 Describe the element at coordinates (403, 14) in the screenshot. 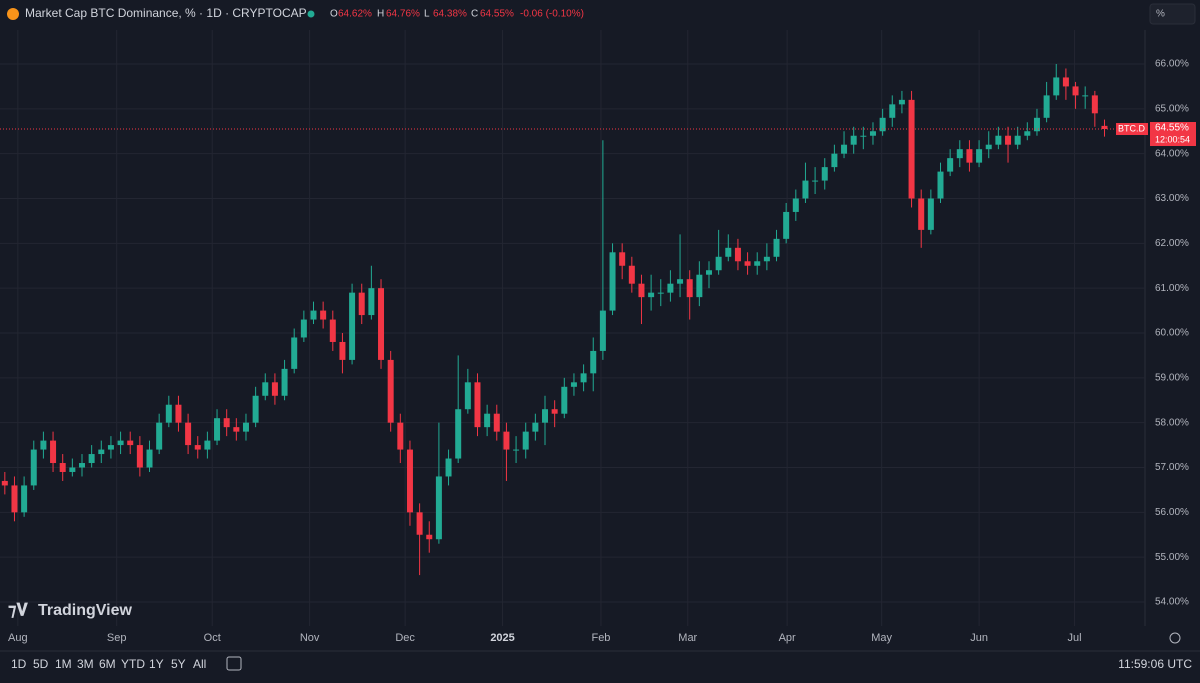

I see `ohlc-value: 64.76%` at that location.